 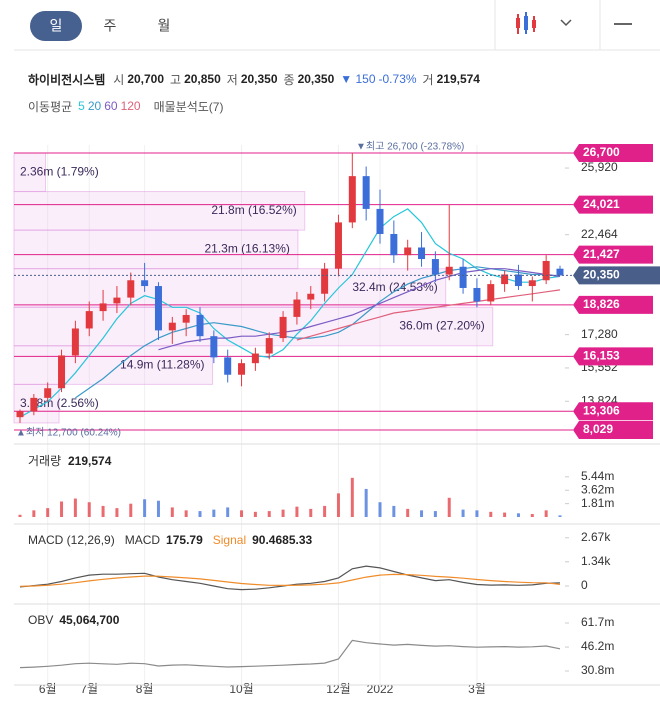 What do you see at coordinates (601, 204) in the screenshot?
I see `level-label: 24,021` at bounding box center [601, 204].